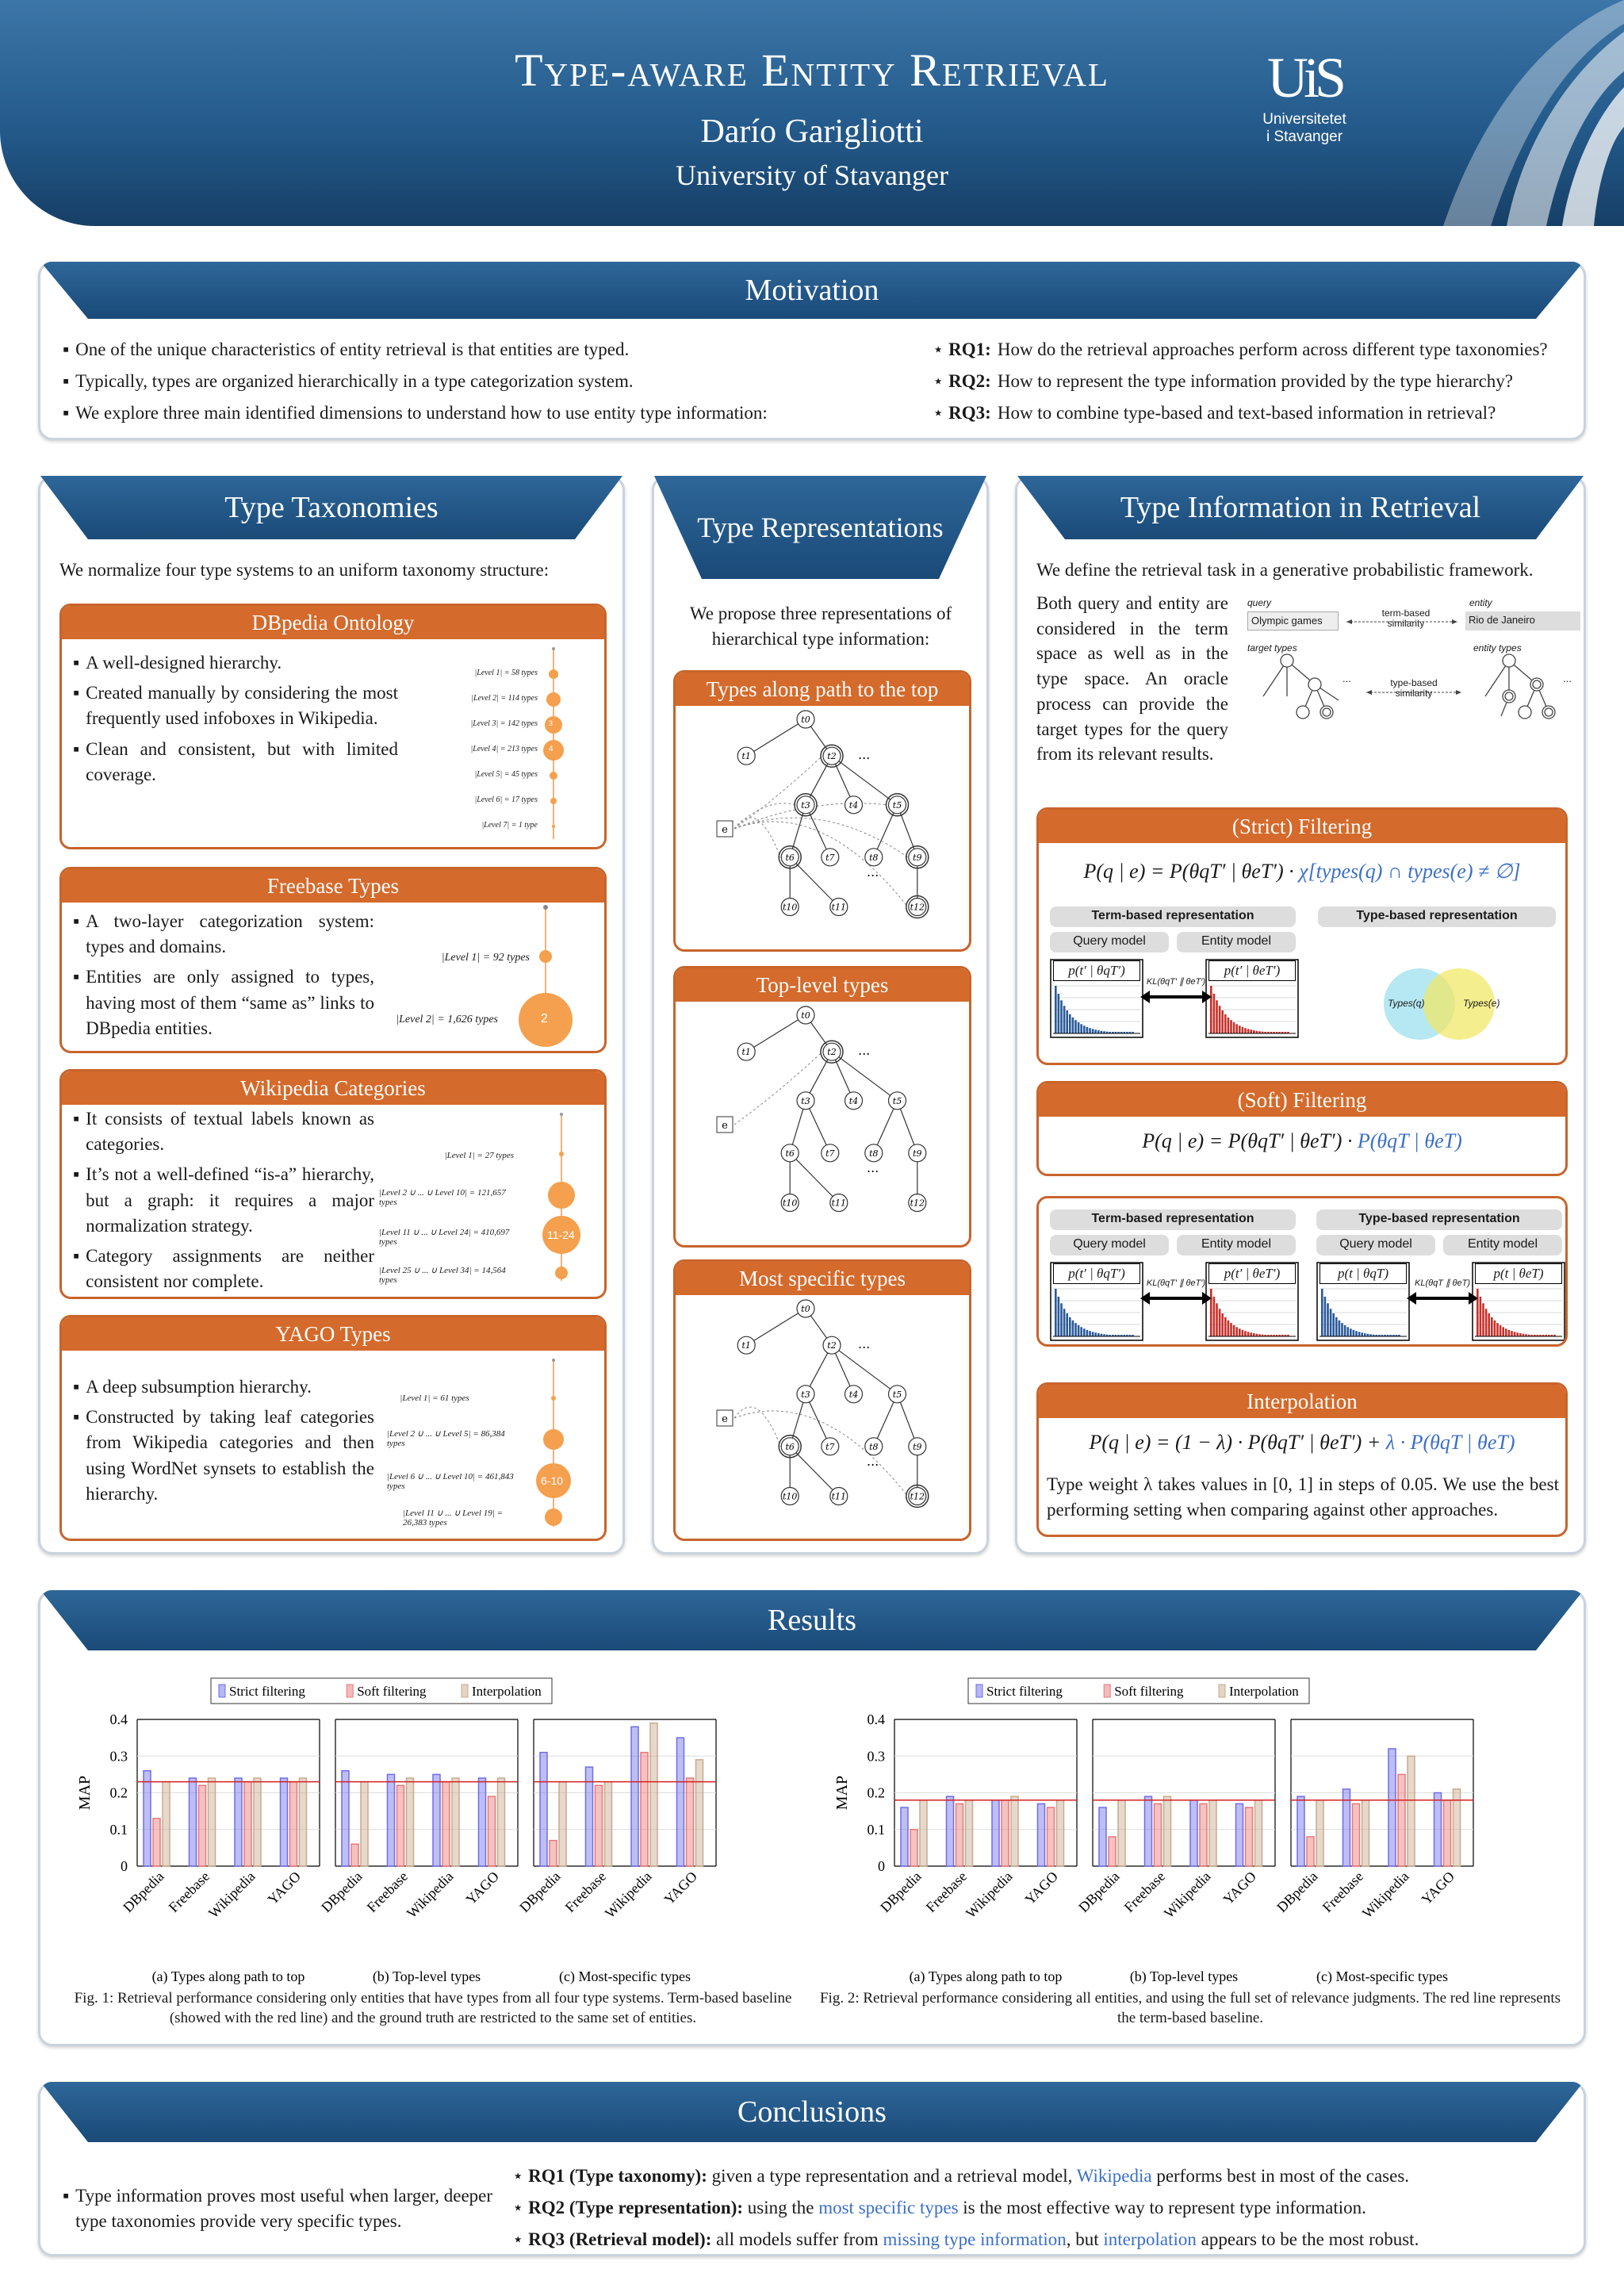 The height and width of the screenshot is (2296, 1624). Describe the element at coordinates (789, 858) in the screenshot. I see `tree-node-label: t6` at that location.